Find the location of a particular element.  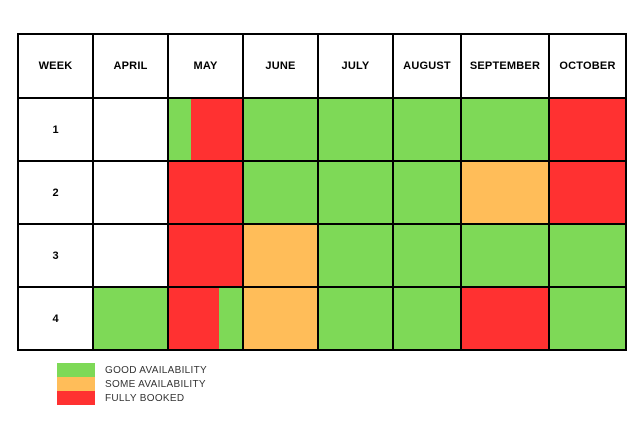

week-label: 2 is located at coordinates (55, 192).